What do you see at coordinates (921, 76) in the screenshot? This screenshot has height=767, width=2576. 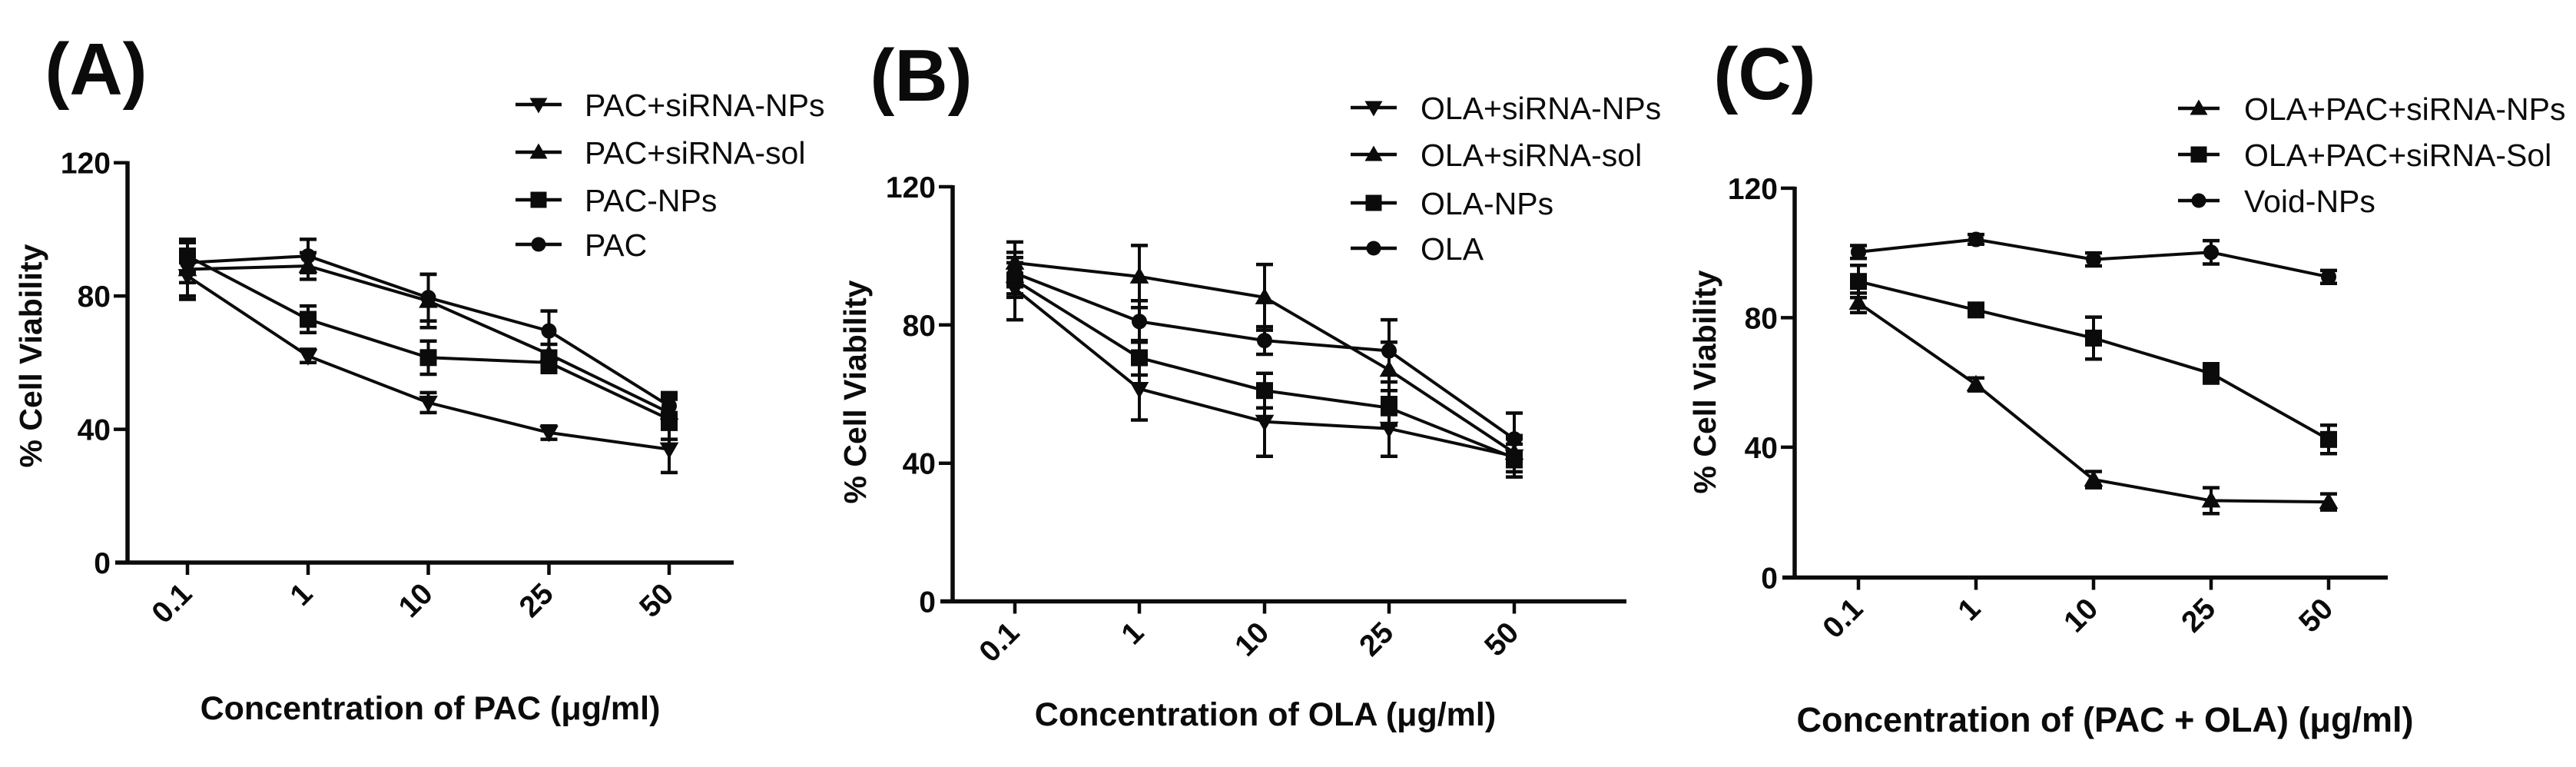 I see `svg-text: (B)` at bounding box center [921, 76].